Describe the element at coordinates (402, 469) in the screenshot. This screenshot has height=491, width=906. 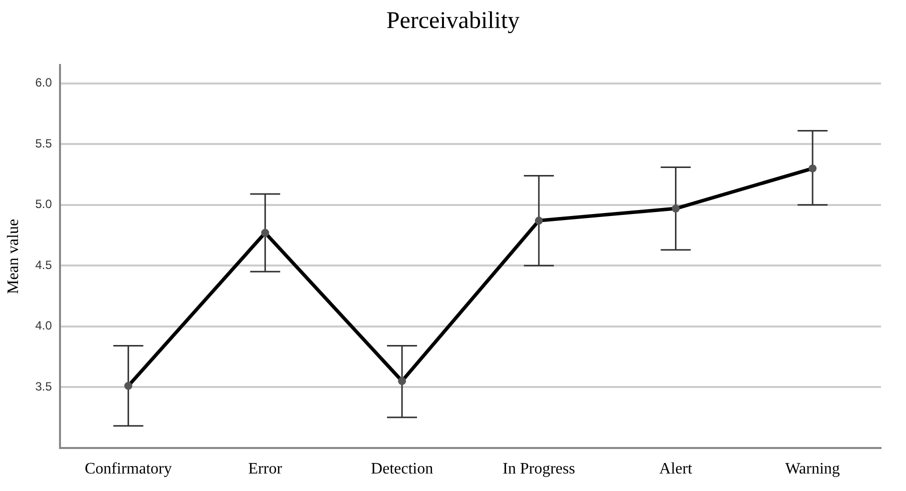
I see `x-tick-label: Detection` at that location.